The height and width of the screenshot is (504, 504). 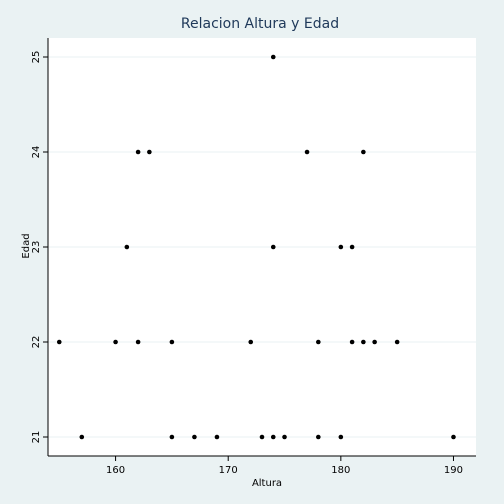 I want to click on y-axis-title: Edad, so click(x=26, y=245).